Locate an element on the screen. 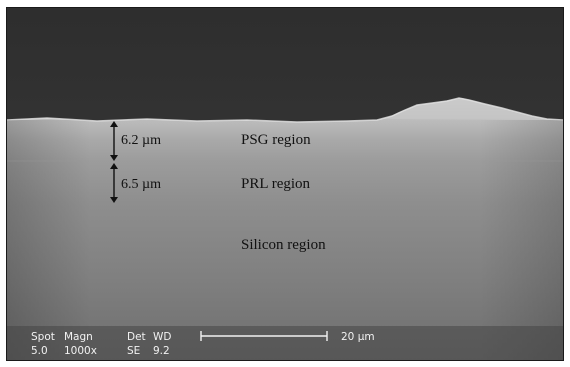 This screenshot has height=367, width=570. scale-bar-label: 20 µm is located at coordinates (358, 337).